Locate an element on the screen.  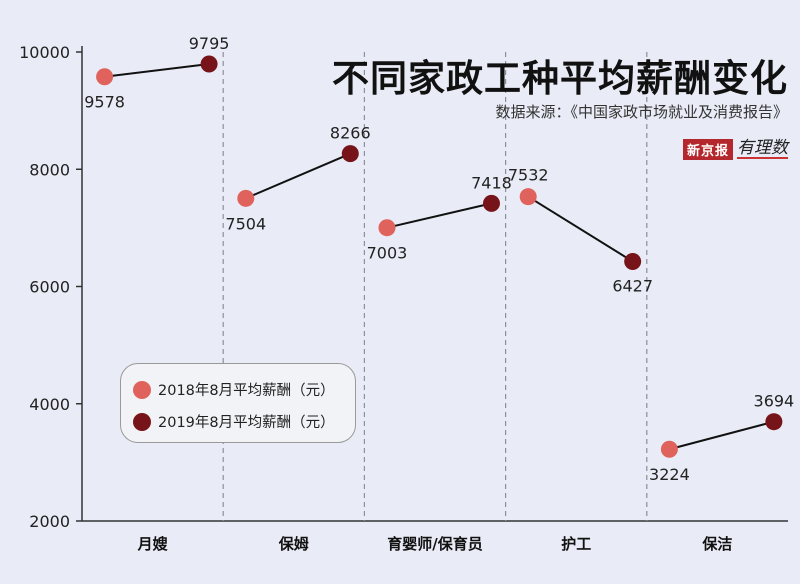
brand-logo-box: 新京报 is located at coordinates (708, 149).